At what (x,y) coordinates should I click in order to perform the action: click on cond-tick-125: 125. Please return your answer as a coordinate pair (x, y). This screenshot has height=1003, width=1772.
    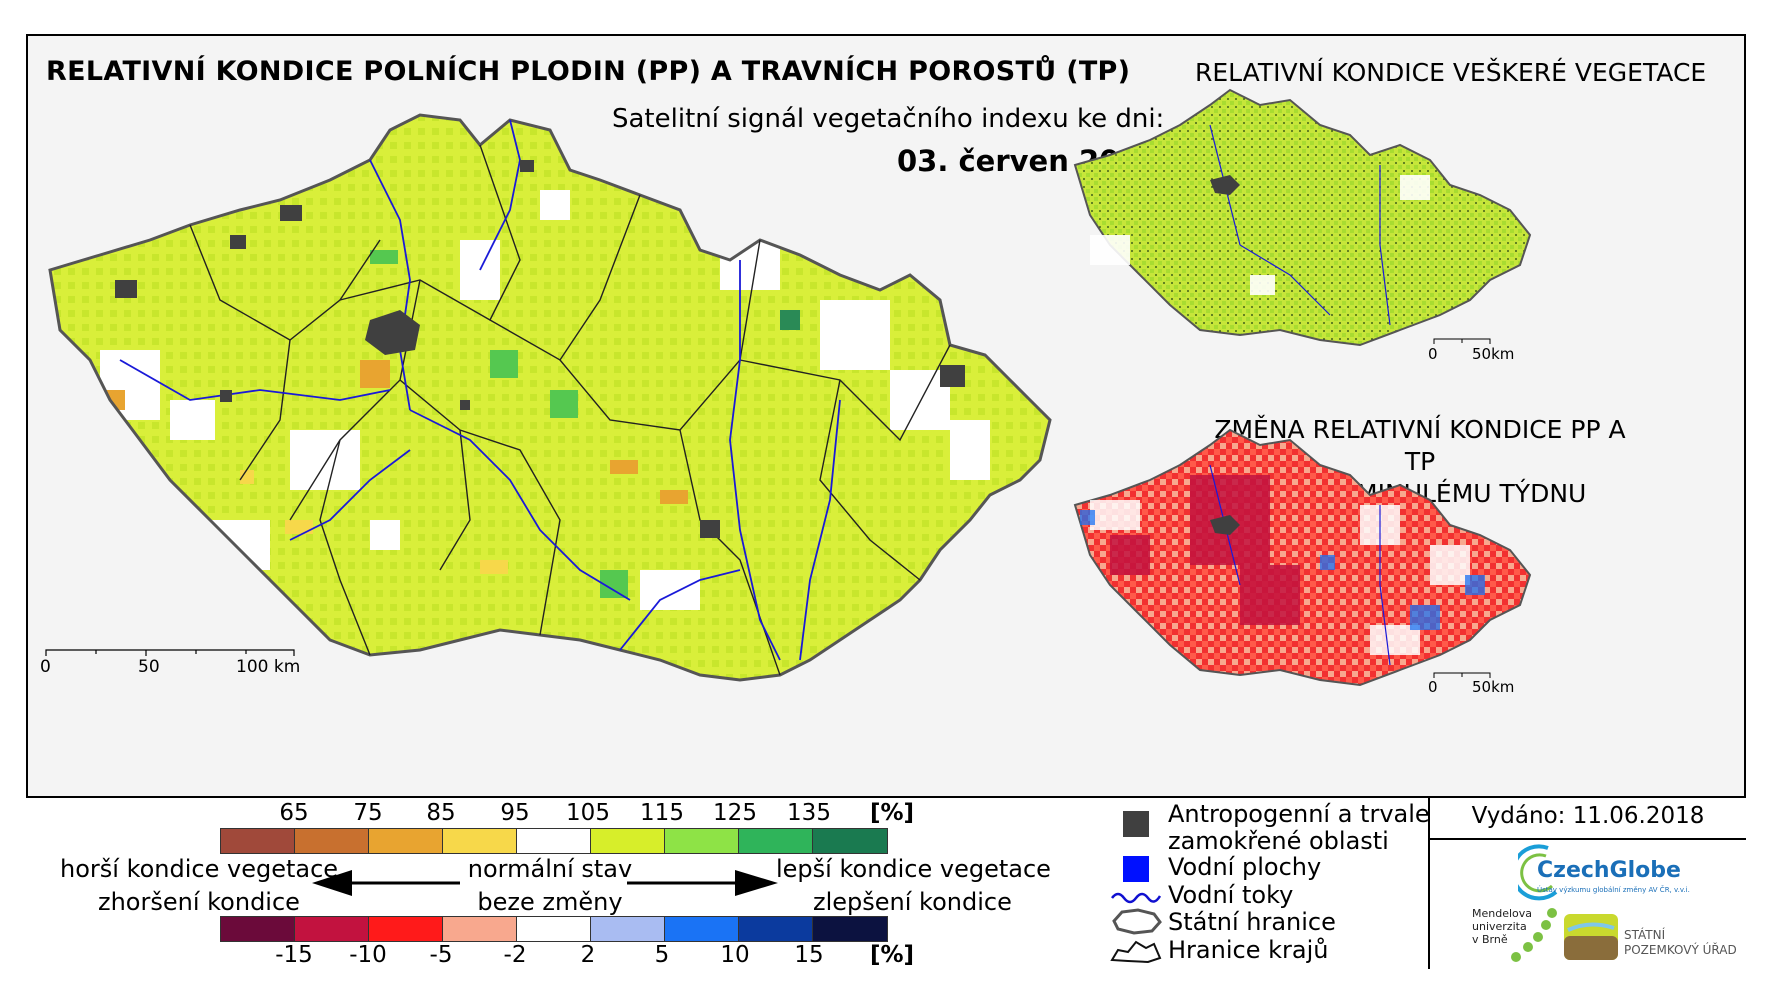
    Looking at the image, I should click on (735, 813).